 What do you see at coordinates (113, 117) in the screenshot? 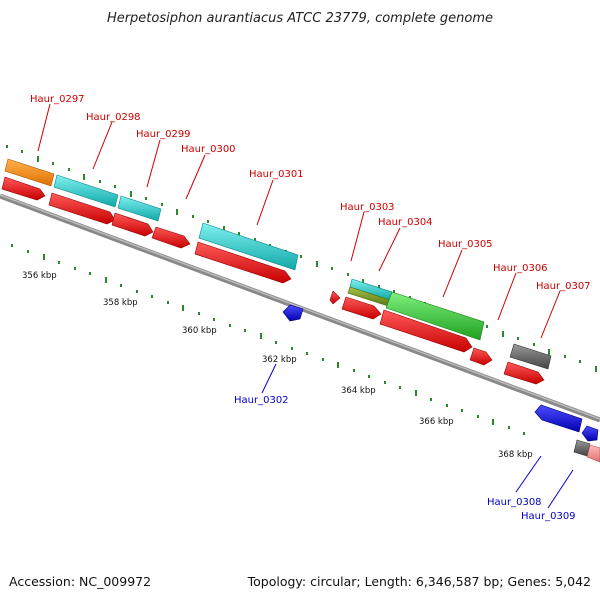
I see `gene-label-0298: Haur_0298` at bounding box center [113, 117].